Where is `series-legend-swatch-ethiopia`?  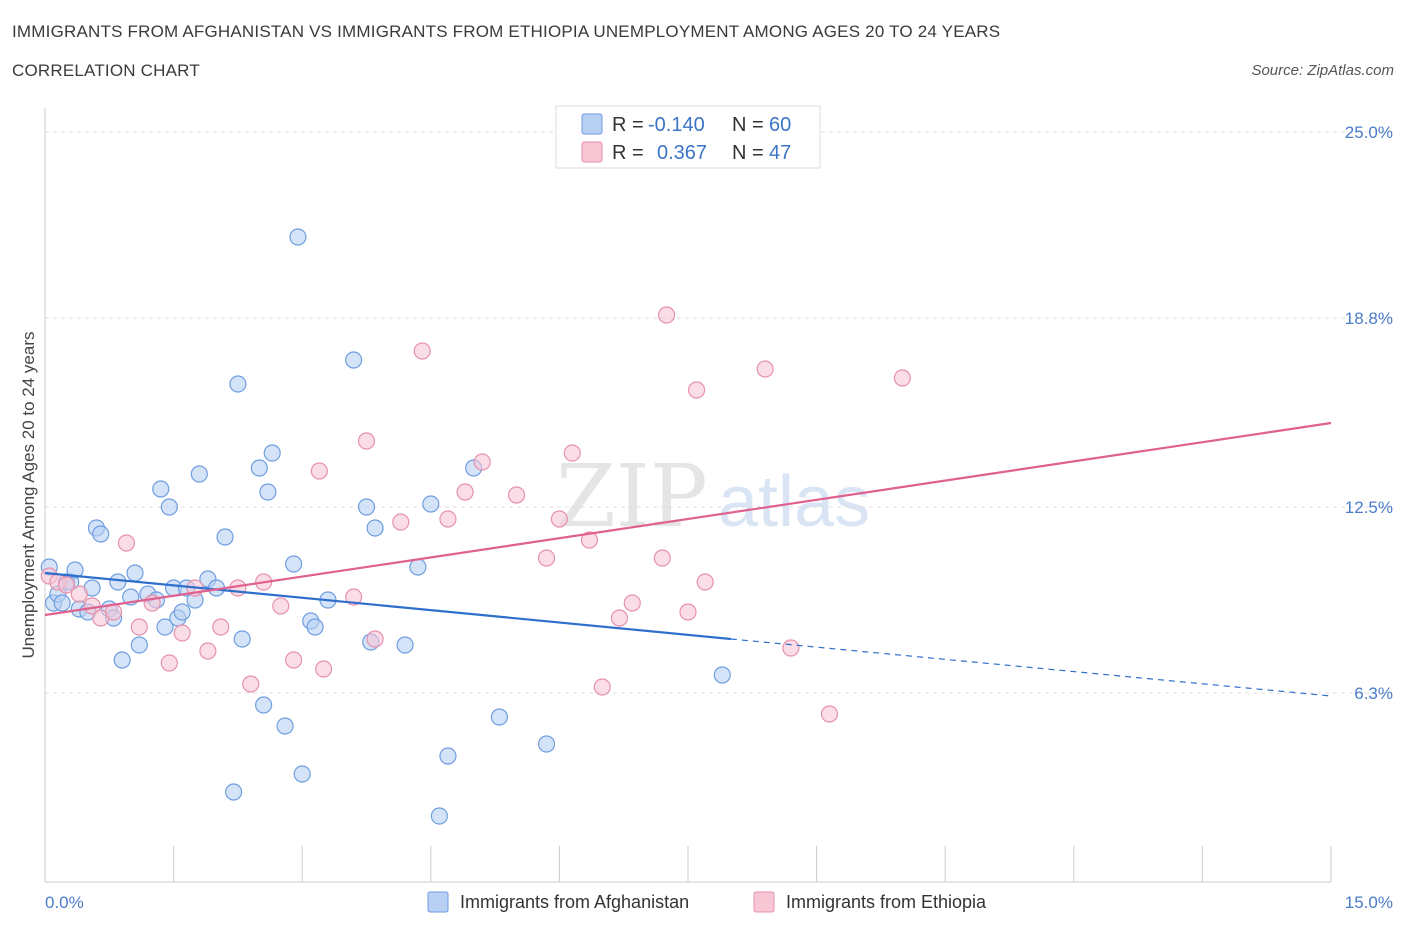
series-legend-swatch-ethiopia is located at coordinates (764, 902).